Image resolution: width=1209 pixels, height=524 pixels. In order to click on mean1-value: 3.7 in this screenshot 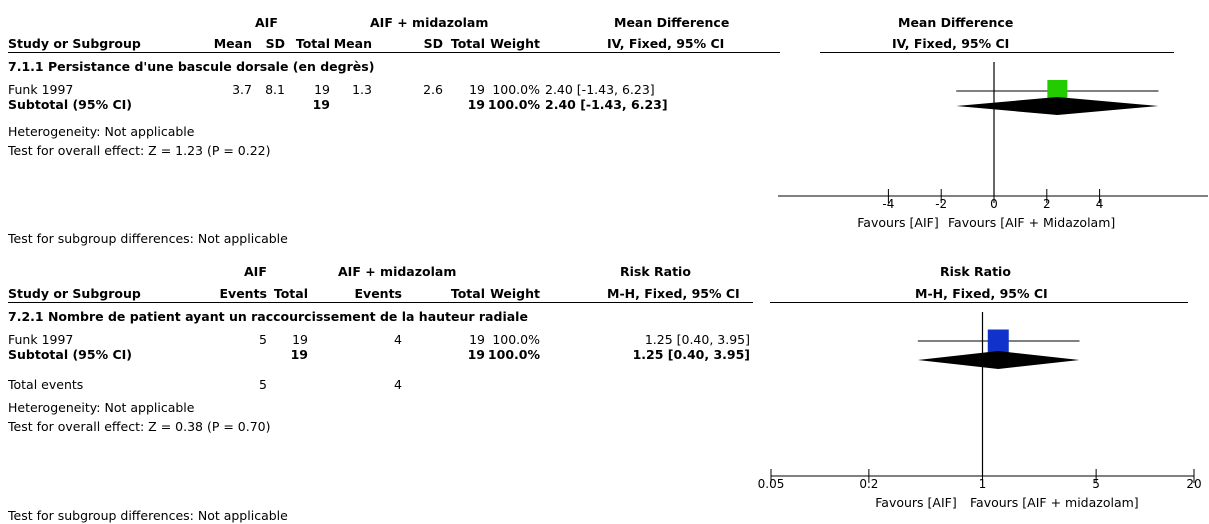, I will do `click(242, 89)`.